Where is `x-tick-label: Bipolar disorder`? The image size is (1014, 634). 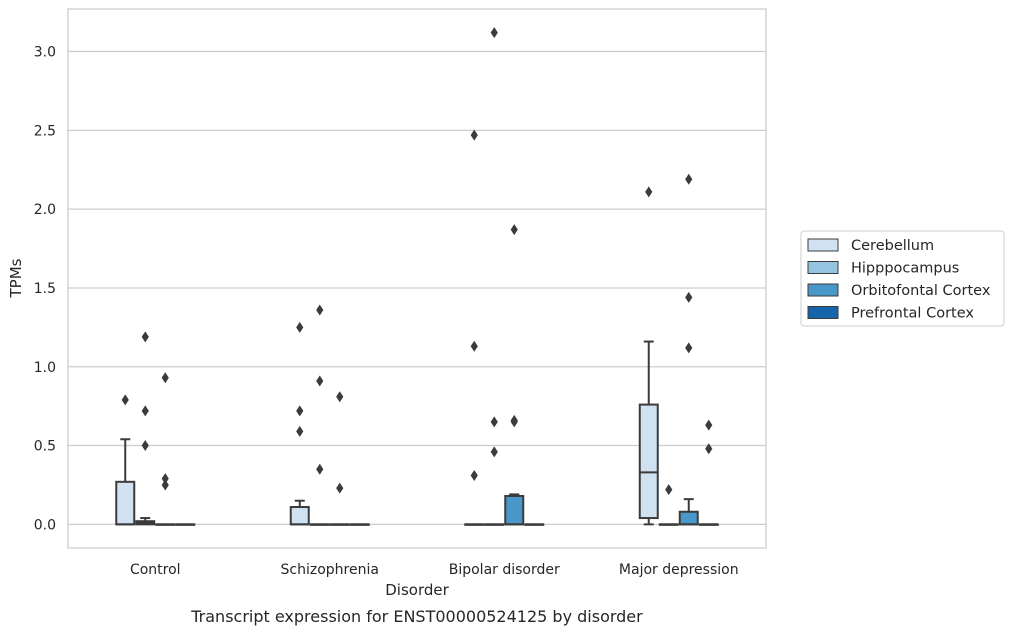
x-tick-label: Bipolar disorder is located at coordinates (504, 570).